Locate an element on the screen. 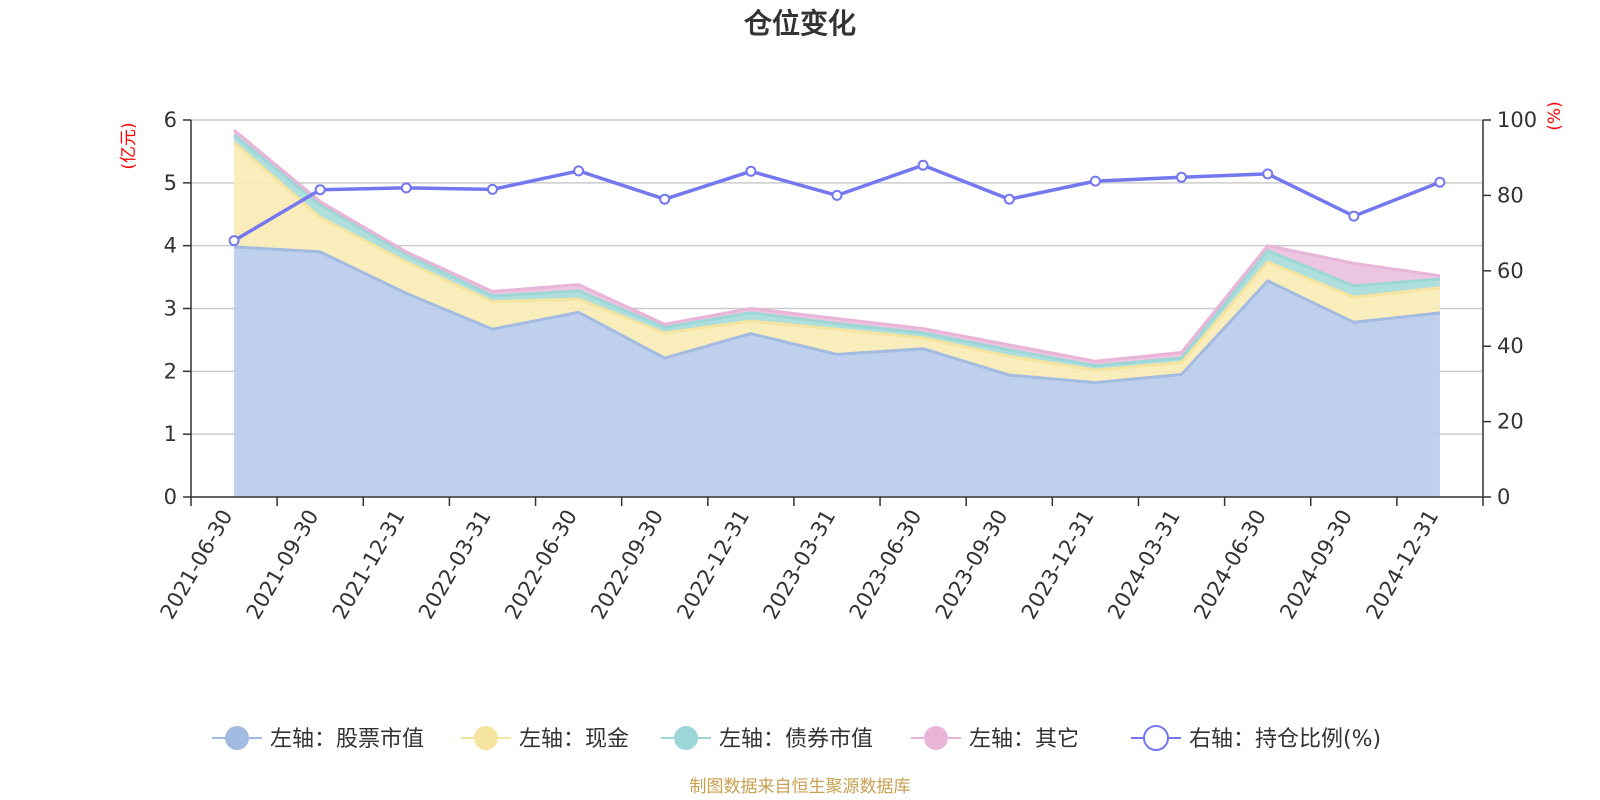 The image size is (1600, 800). left-axis-tick-label: 4 is located at coordinates (170, 246).